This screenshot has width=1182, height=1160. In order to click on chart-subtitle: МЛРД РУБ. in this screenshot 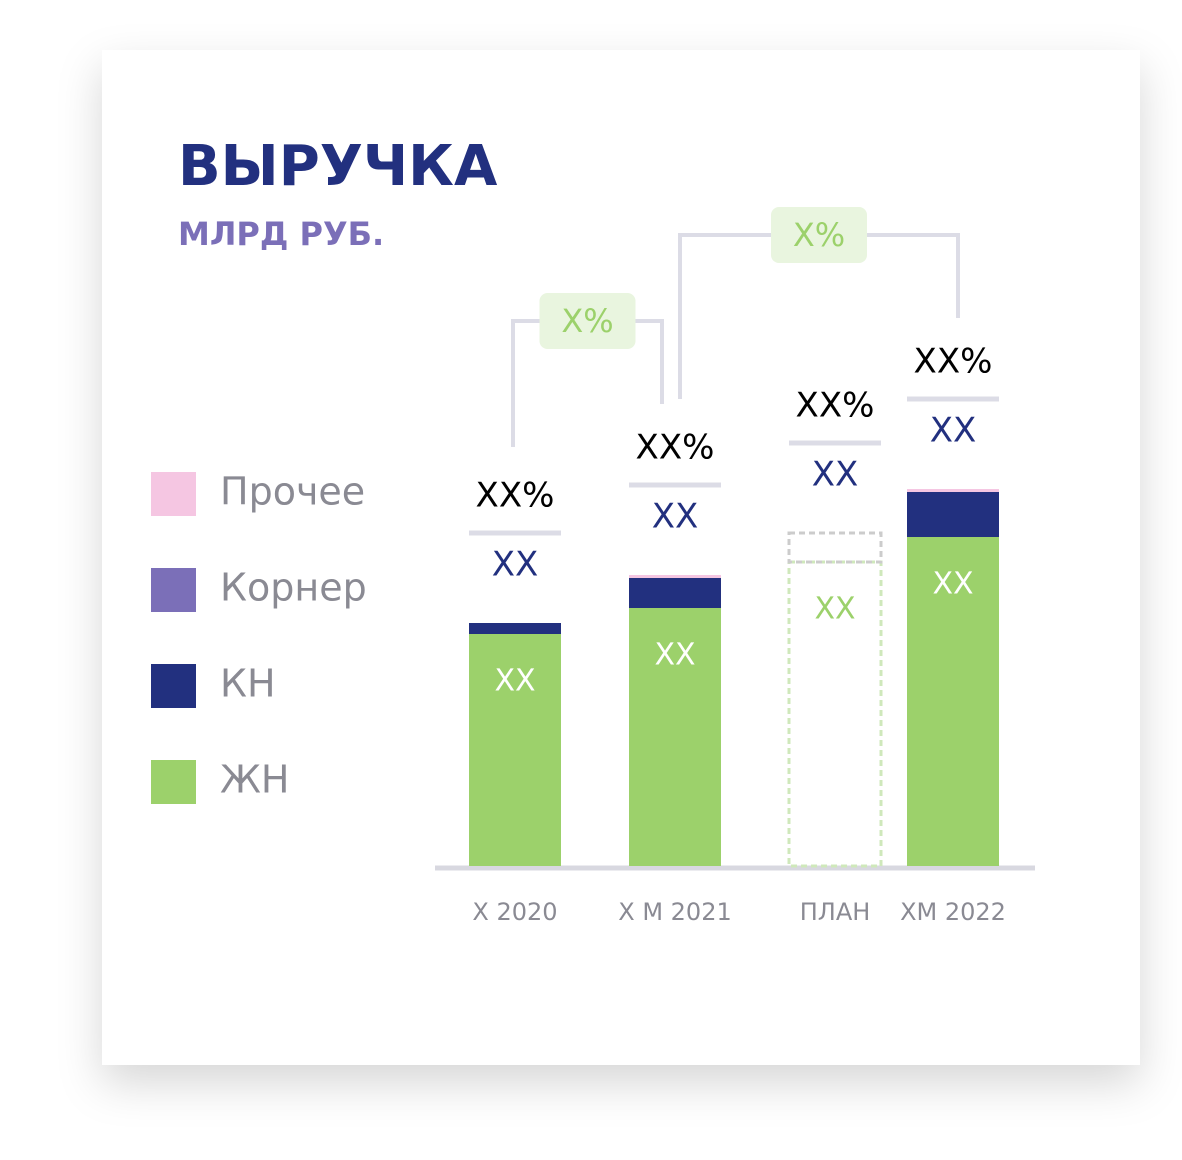, I will do `click(281, 234)`.